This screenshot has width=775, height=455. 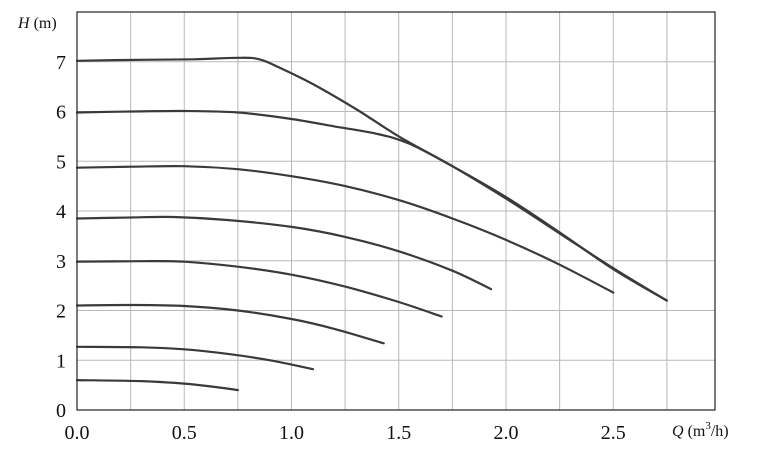 What do you see at coordinates (506, 433) in the screenshot?
I see `x-tick-label: 2.0` at bounding box center [506, 433].